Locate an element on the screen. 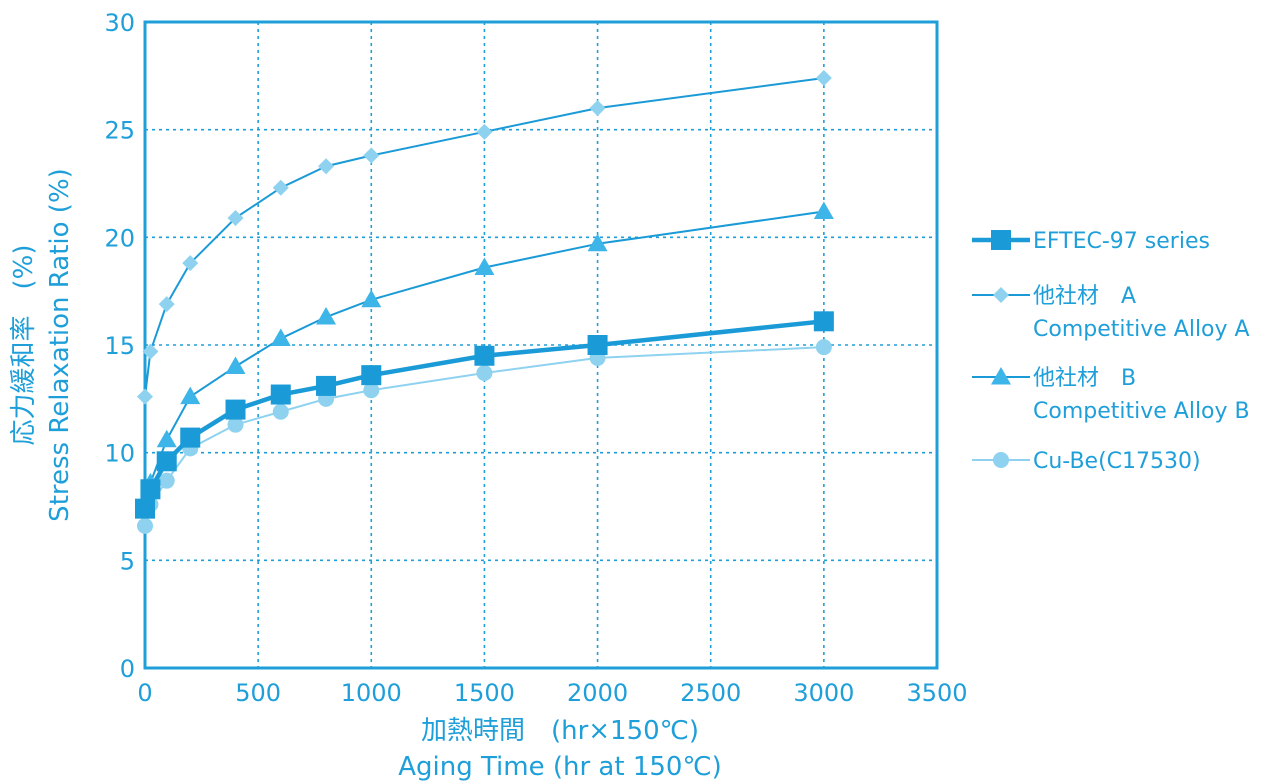  y-tick-label: 15 is located at coordinates (119, 346).